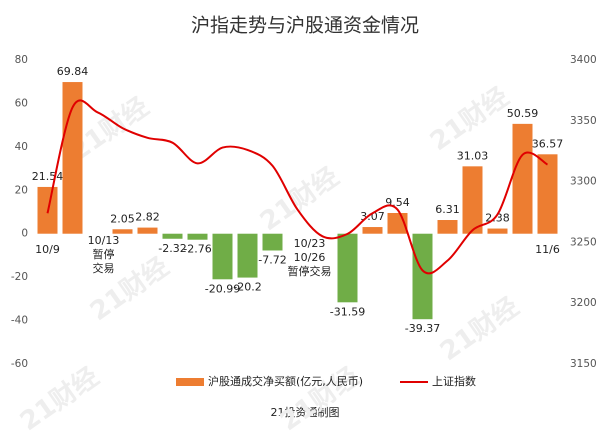 This screenshot has height=433, width=610. Describe the element at coordinates (21, 190) in the screenshot. I see `y-tick-label: 20` at that location.